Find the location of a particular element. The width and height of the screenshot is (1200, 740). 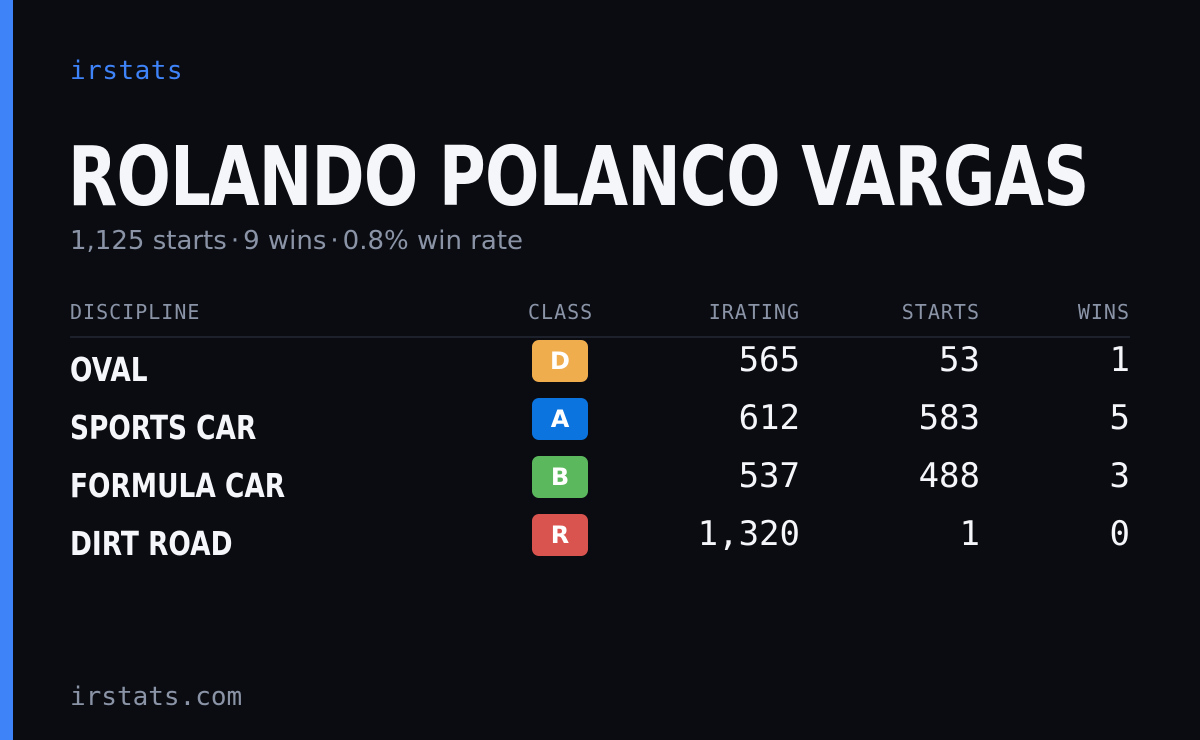

table-row: OVAL D 565 53 1 is located at coordinates (600, 367).